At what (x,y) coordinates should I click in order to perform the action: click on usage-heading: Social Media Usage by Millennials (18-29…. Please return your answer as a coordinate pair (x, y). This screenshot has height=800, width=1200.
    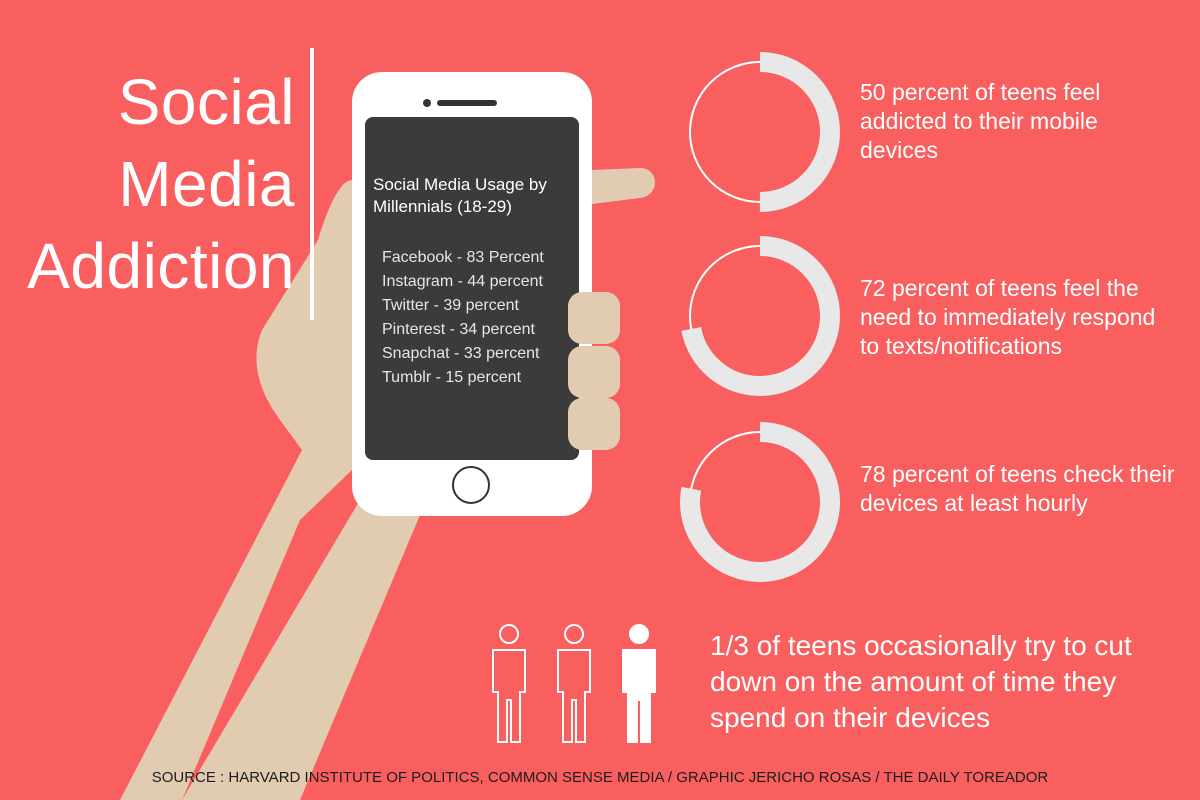
    Looking at the image, I should click on (460, 195).